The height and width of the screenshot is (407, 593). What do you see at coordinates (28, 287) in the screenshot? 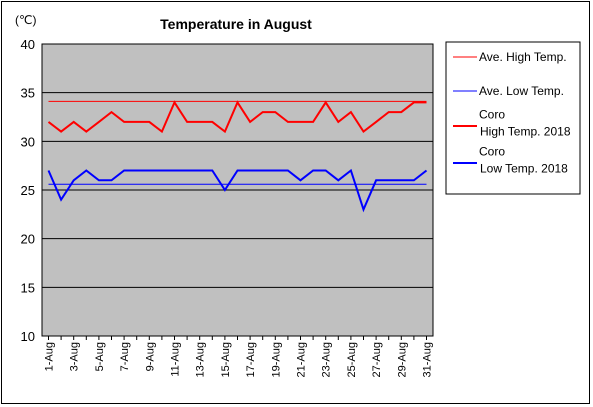
I see `y-tick-label: 15` at bounding box center [28, 287].